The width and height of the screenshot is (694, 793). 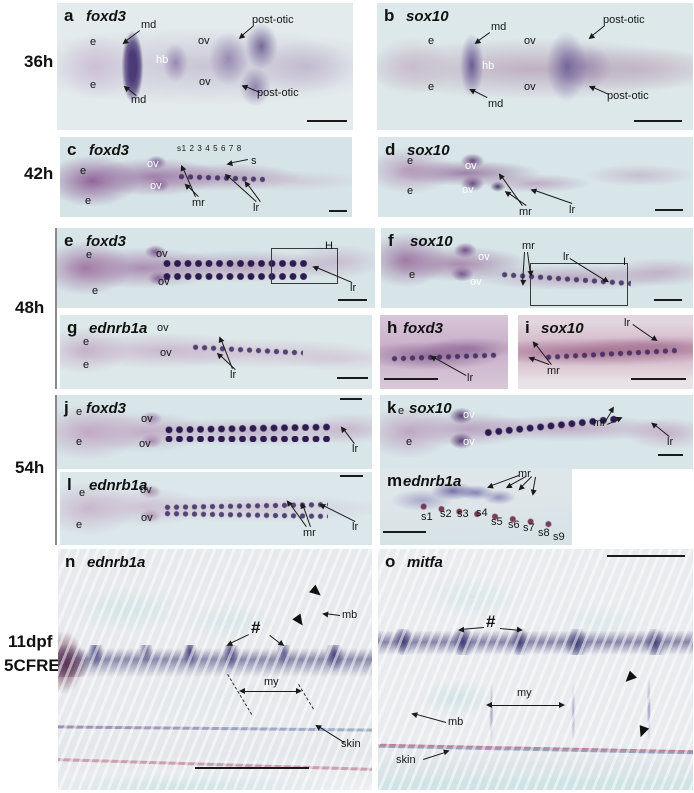 What do you see at coordinates (214, 432) in the screenshot?
I see `micrograph-j` at bounding box center [214, 432].